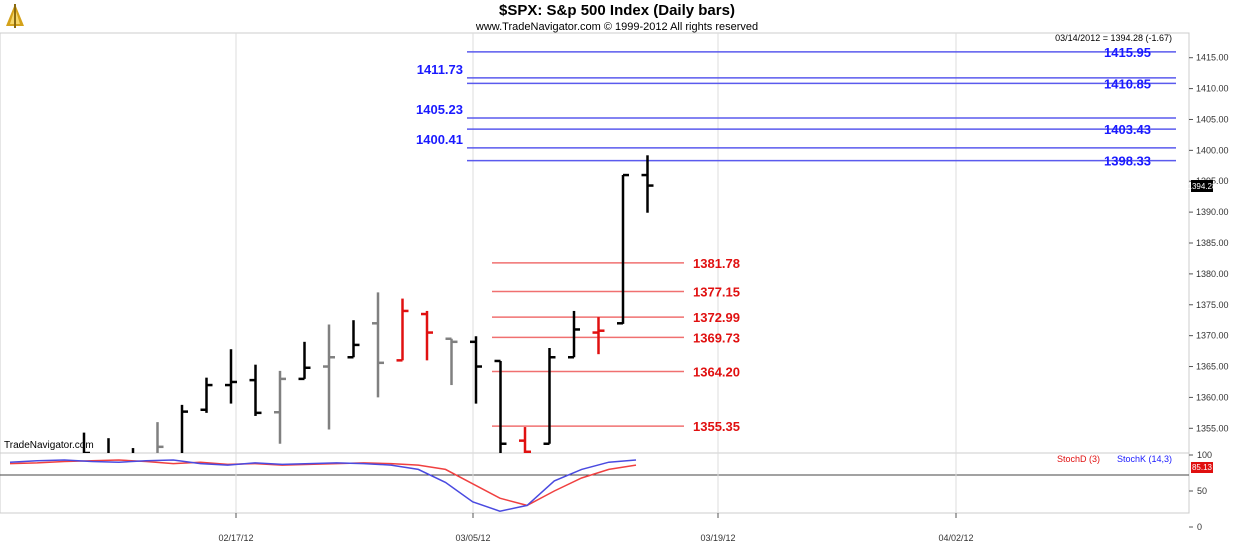  I want to click on stochastic-lines, so click(323, 485).